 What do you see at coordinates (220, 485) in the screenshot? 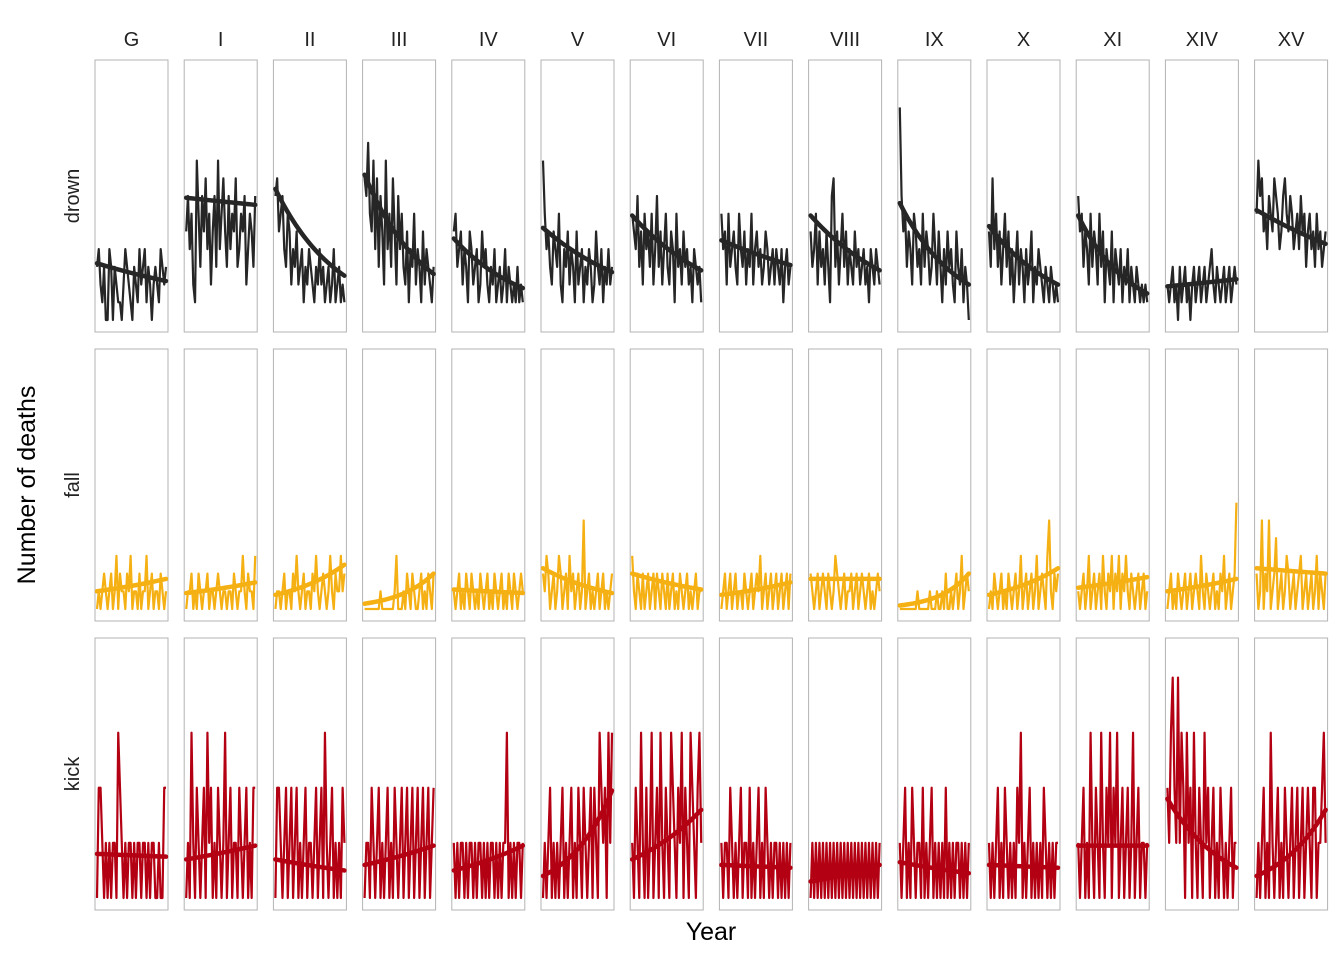
I see `panel-fall-i` at bounding box center [220, 485].